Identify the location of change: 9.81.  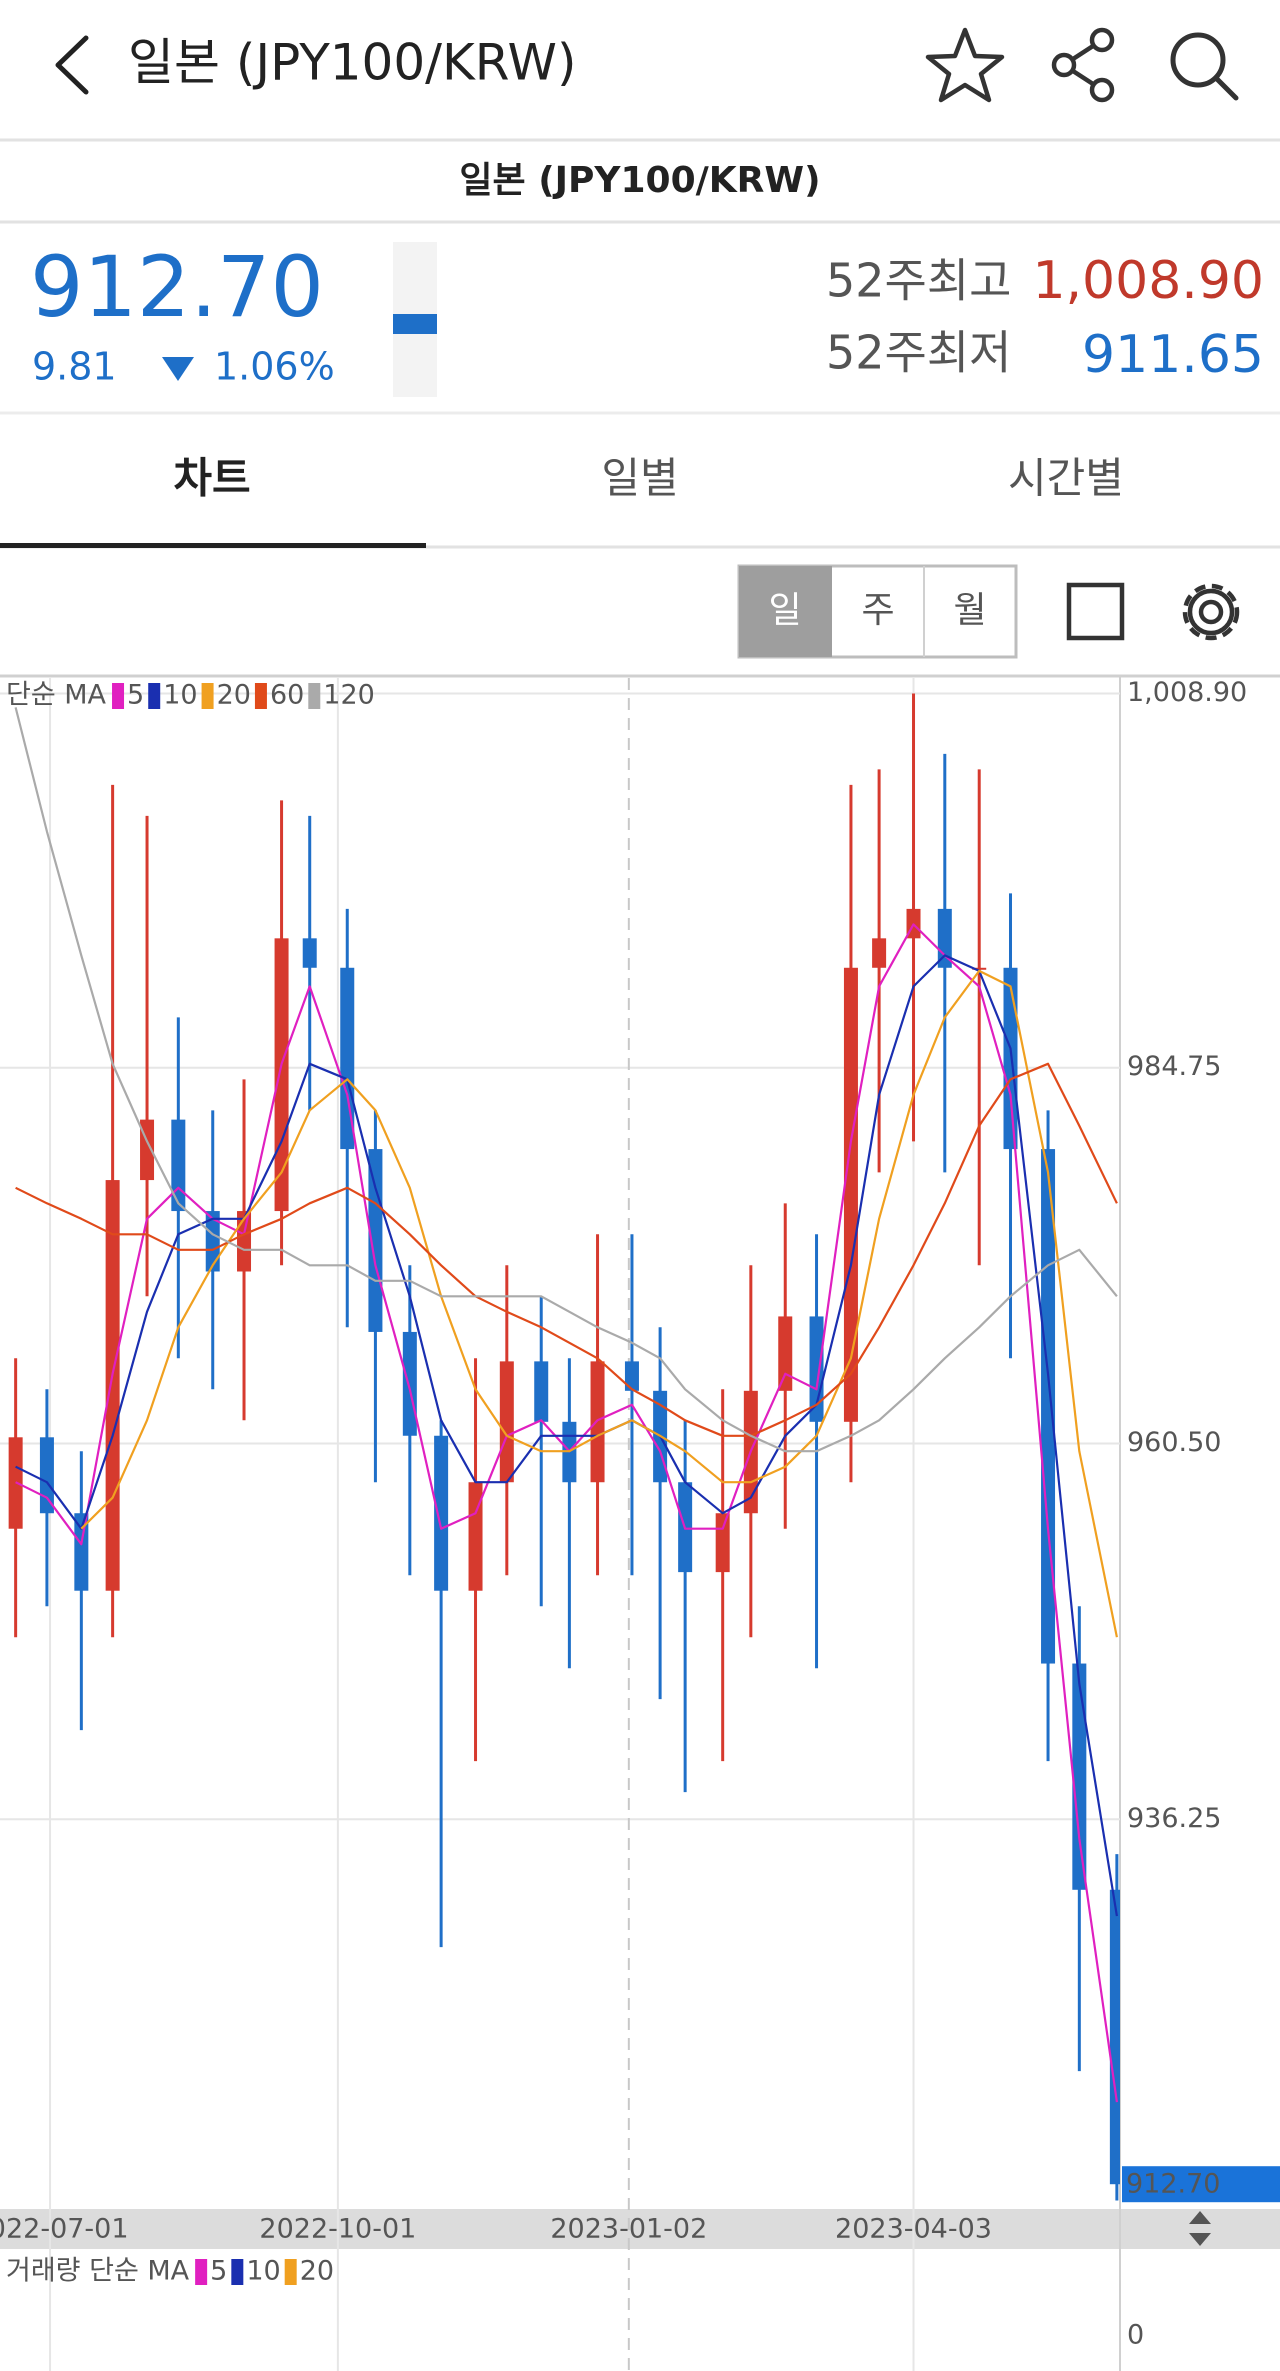
(74, 367).